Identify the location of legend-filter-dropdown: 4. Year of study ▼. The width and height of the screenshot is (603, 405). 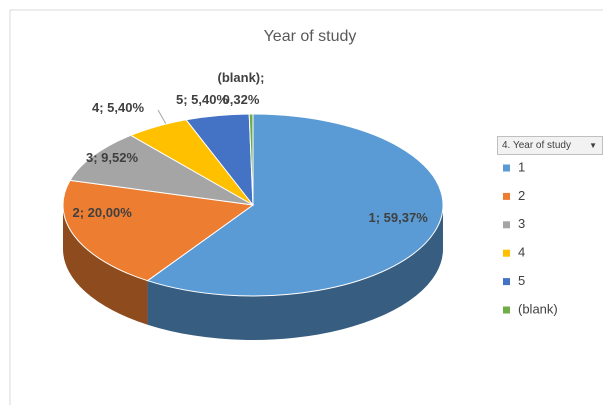
(550, 145).